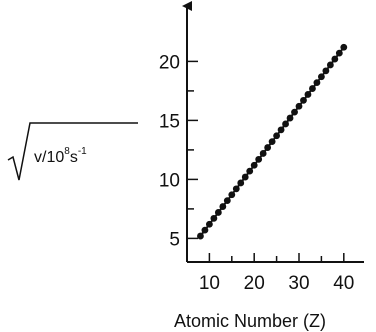  Describe the element at coordinates (49, 157) in the screenshot. I see `ylabel-base: v/10` at that location.